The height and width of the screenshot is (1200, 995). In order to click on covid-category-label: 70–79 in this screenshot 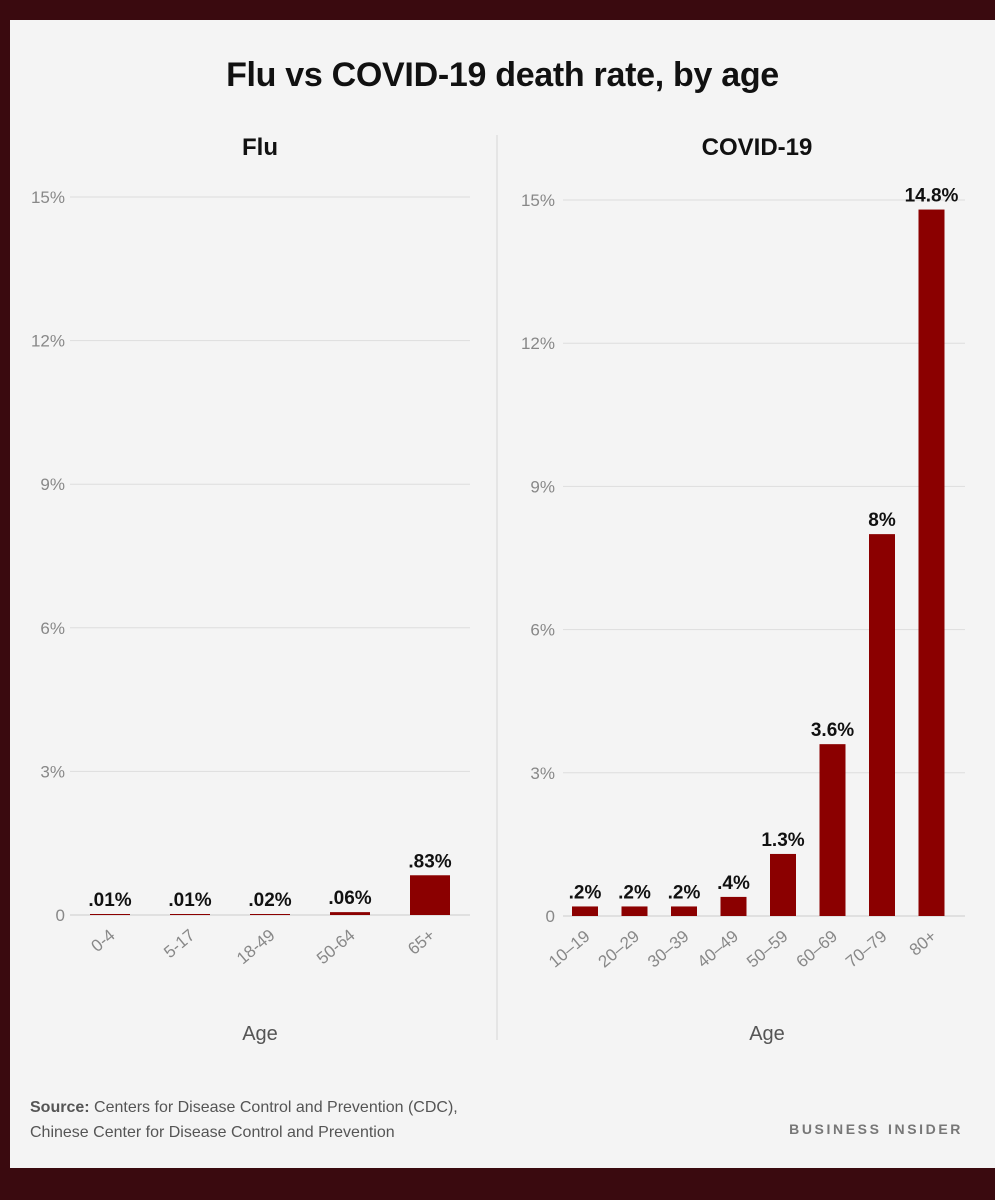, I will do `click(866, 949)`.